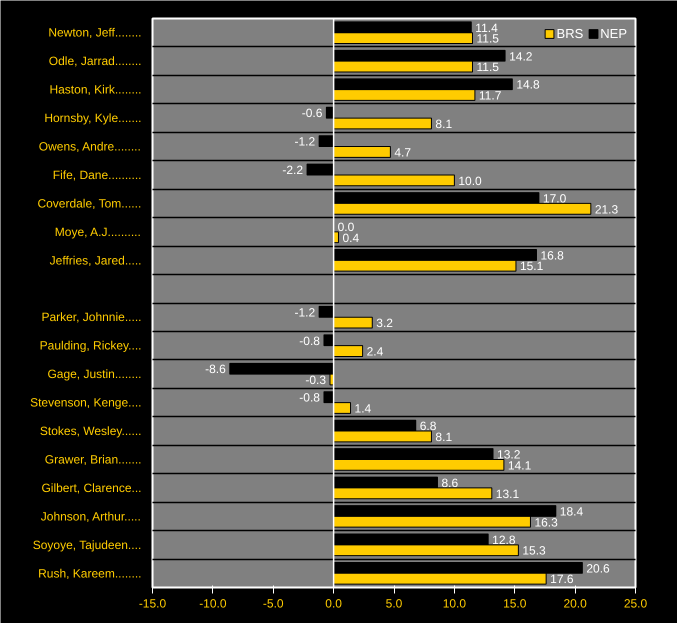 Image resolution: width=677 pixels, height=623 pixels. What do you see at coordinates (613, 33) in the screenshot?
I see `legend-label: NEP` at bounding box center [613, 33].